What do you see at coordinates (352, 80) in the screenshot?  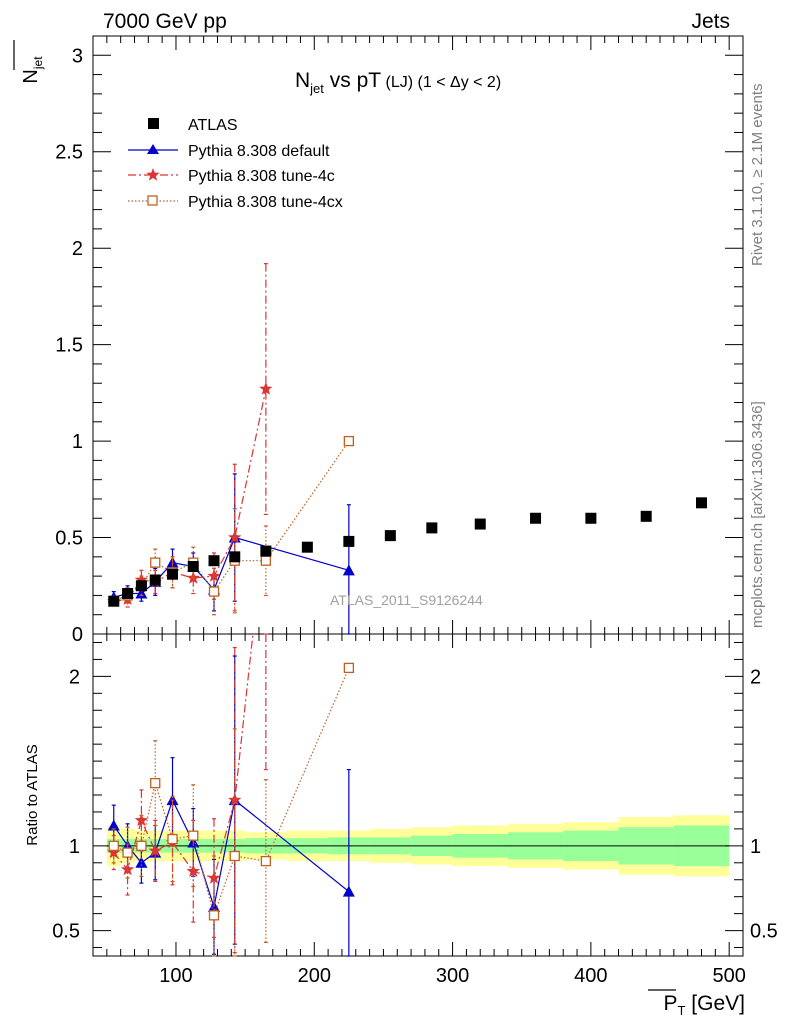 I see `title-vs: vs pT` at bounding box center [352, 80].